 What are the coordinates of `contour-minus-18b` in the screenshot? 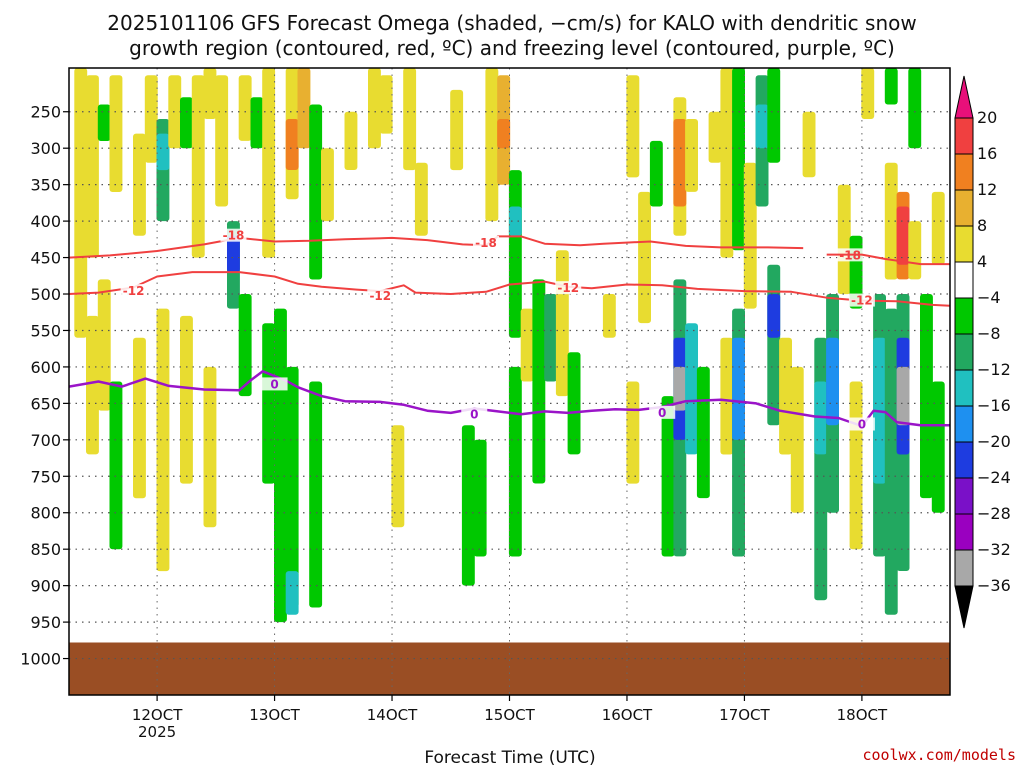 It's located at (888, 259).